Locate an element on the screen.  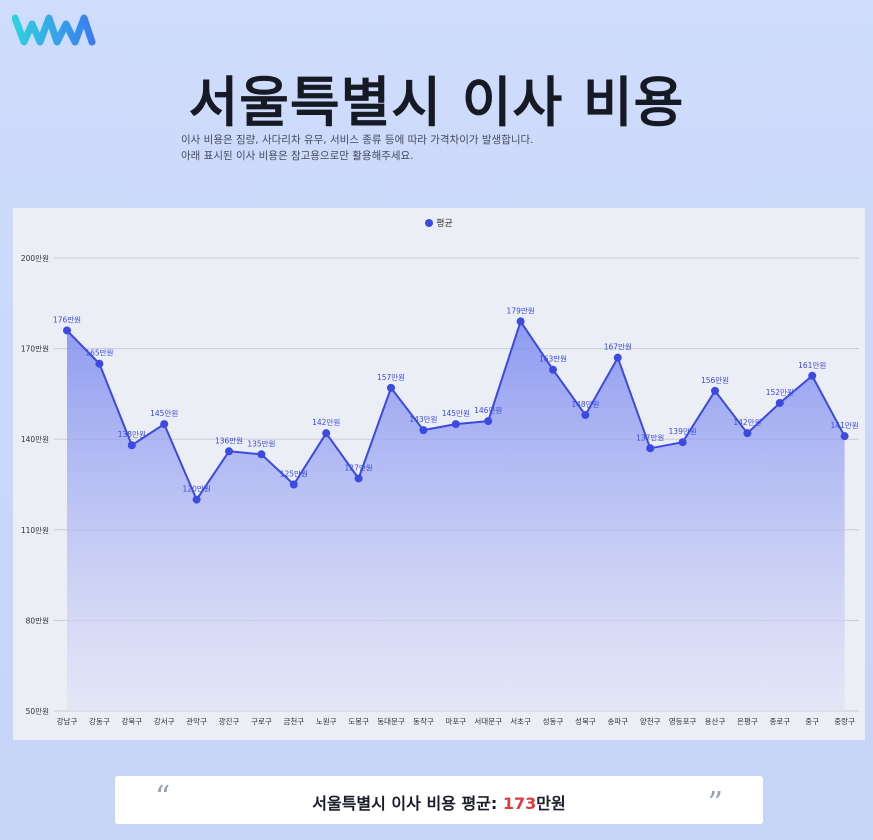
x-tick-label: 은평구 is located at coordinates (747, 721).